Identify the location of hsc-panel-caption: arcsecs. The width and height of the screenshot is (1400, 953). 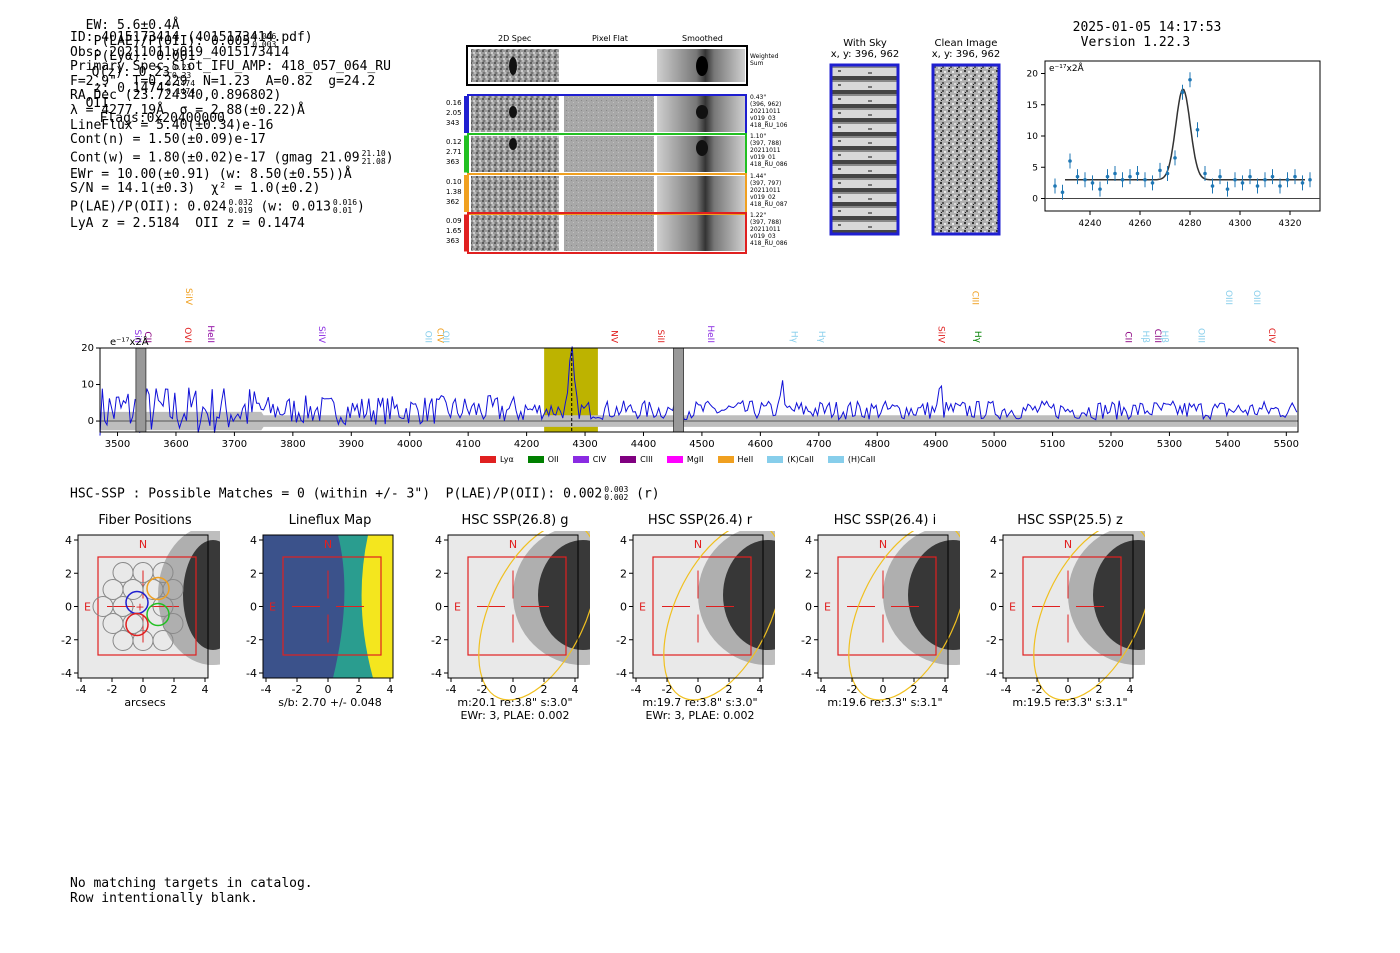
(145, 702).